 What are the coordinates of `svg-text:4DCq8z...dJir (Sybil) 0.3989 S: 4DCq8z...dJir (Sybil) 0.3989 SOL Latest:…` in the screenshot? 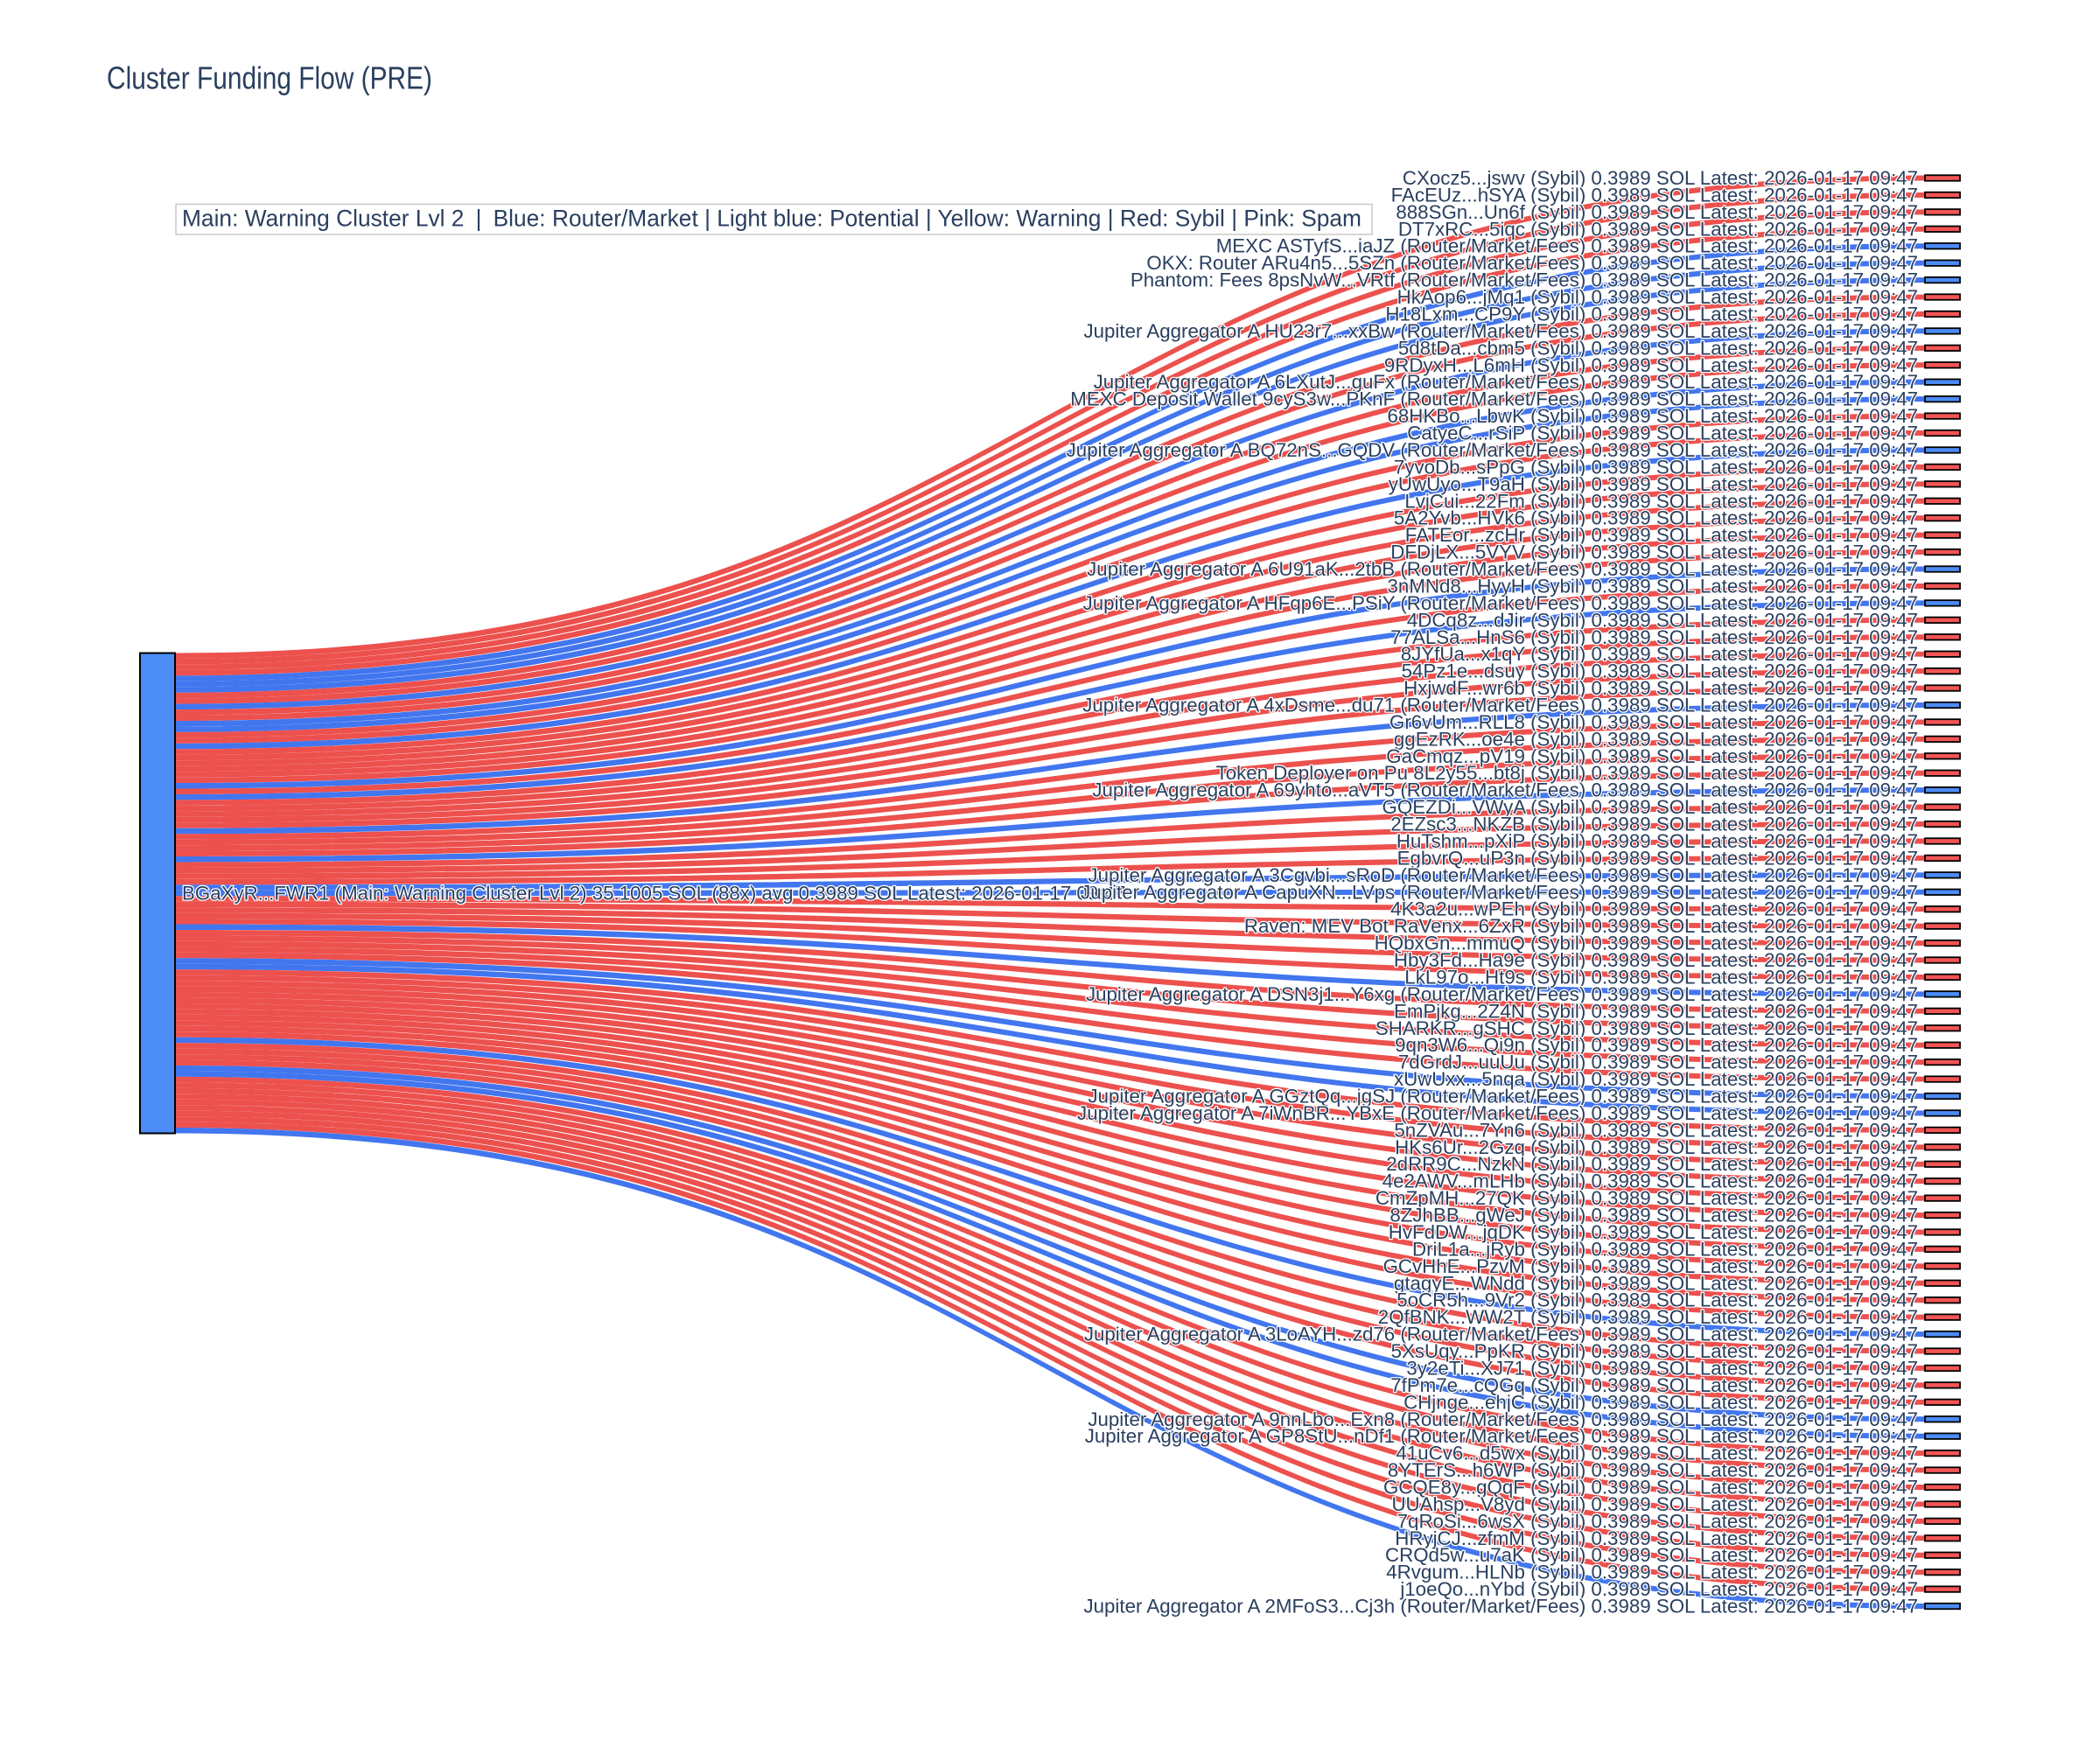 It's located at (1662, 620).